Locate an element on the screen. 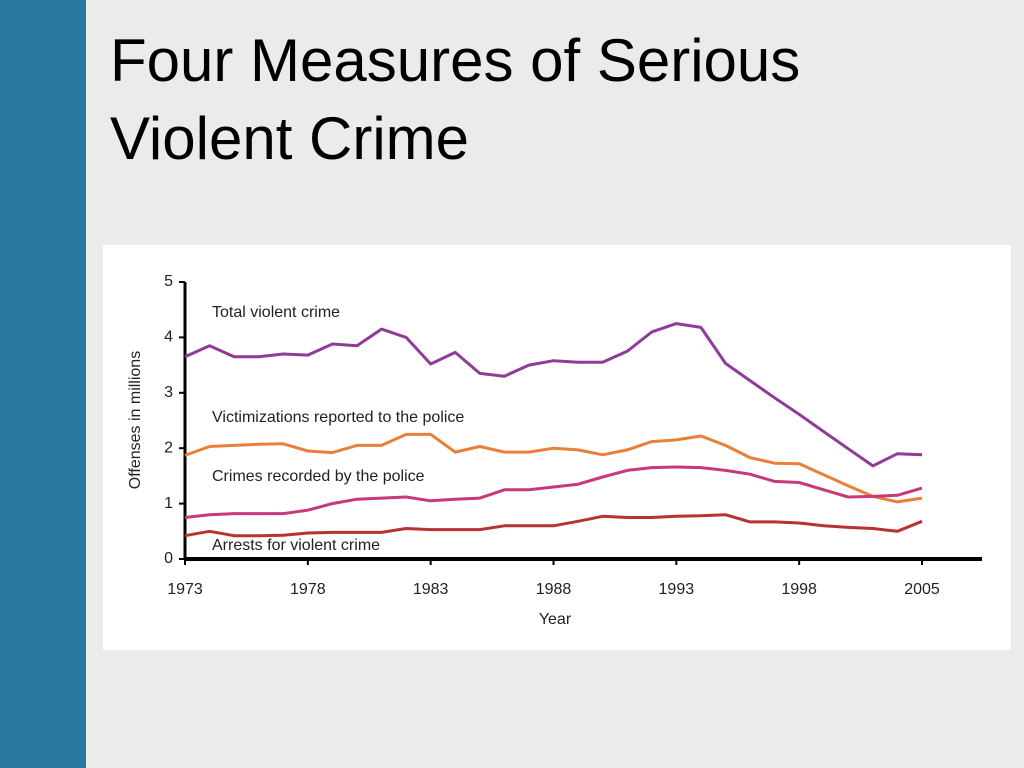 This screenshot has width=1024, height=768. y-tick-label: 0 is located at coordinates (168, 558).